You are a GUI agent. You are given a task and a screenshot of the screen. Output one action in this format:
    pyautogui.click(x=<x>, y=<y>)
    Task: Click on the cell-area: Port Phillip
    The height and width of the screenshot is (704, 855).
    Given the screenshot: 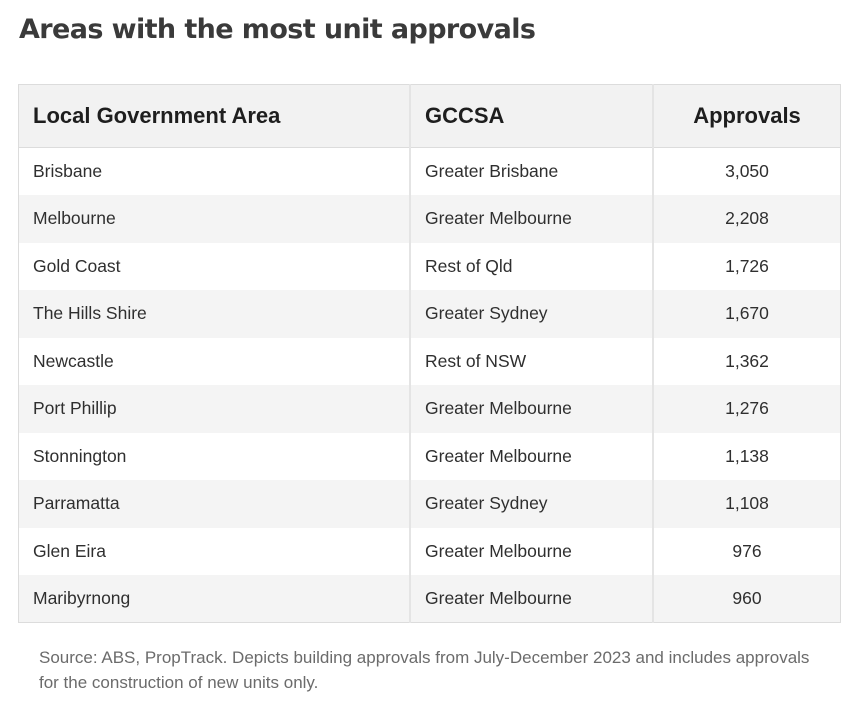 What is the action you would take?
    pyautogui.click(x=214, y=409)
    